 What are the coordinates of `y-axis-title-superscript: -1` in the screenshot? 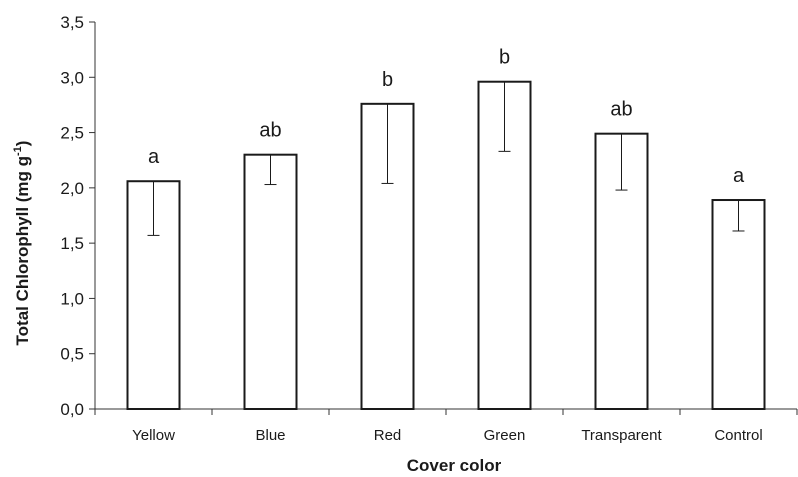 It's located at (18, 151).